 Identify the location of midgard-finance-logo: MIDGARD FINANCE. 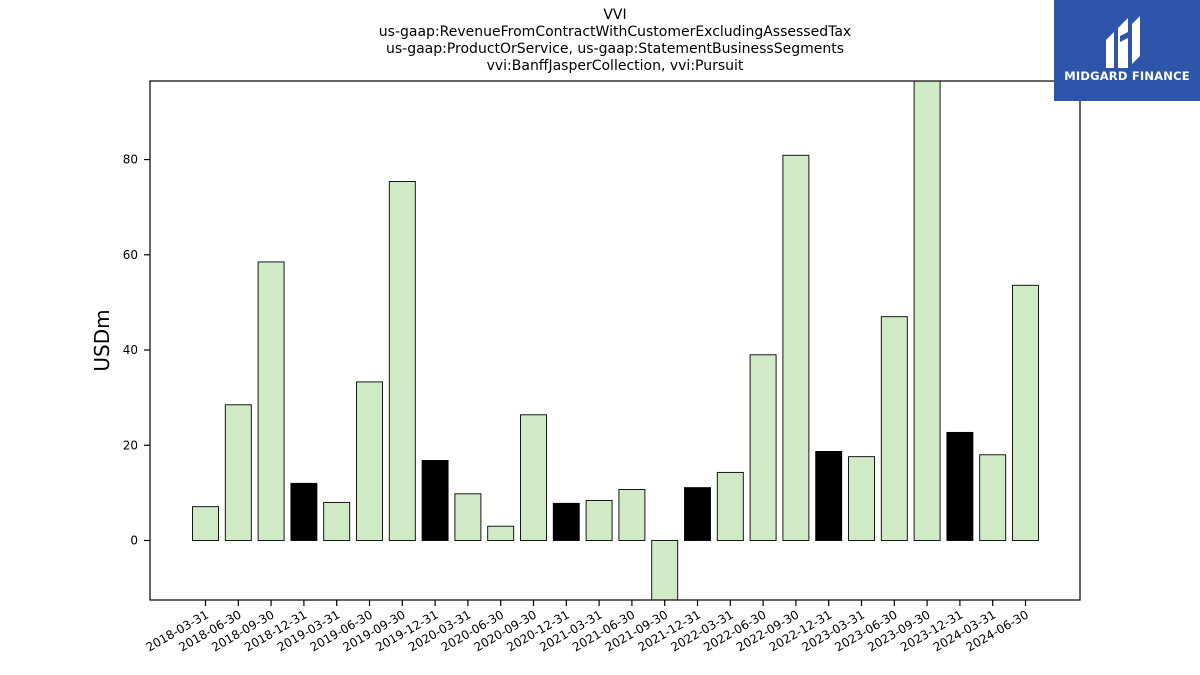
(1127, 50).